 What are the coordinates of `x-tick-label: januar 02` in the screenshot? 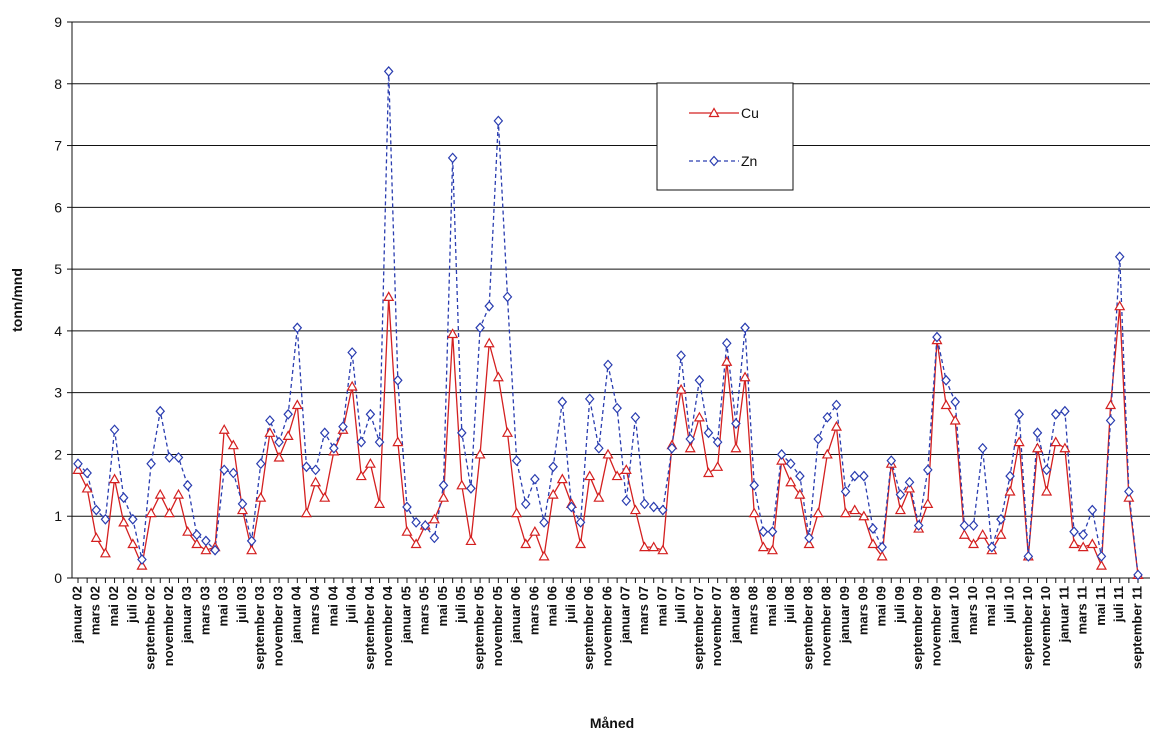 It's located at (76, 615).